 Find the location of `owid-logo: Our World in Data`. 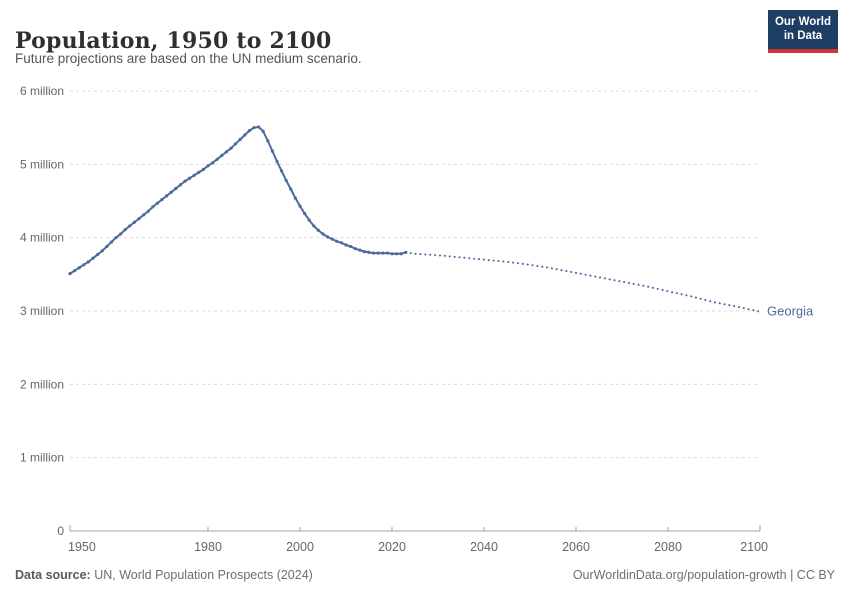

owid-logo: Our World in Data is located at coordinates (803, 31).